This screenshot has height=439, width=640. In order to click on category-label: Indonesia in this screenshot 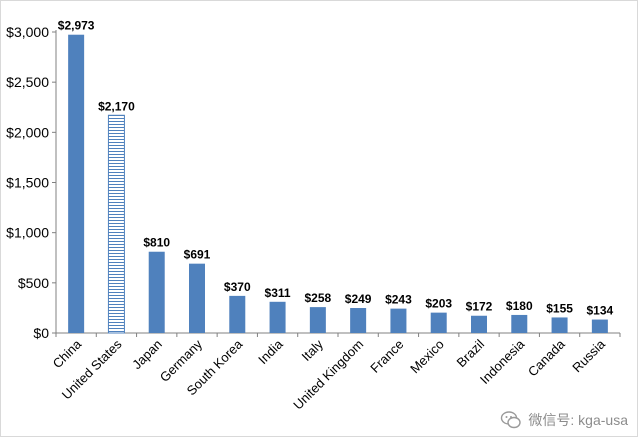, I will do `click(502, 361)`.